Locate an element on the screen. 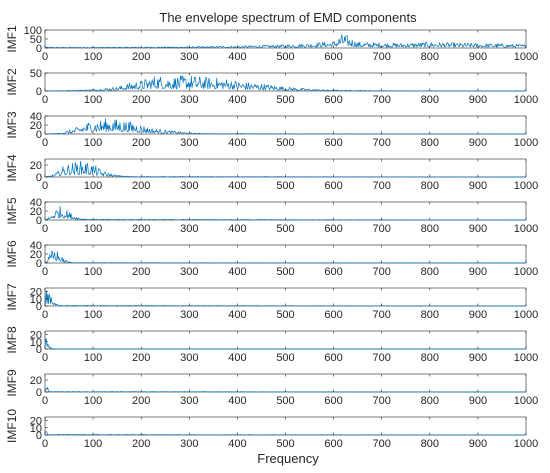 This screenshot has height=473, width=550. y-axis-label: IMF3 is located at coordinates (12, 125).